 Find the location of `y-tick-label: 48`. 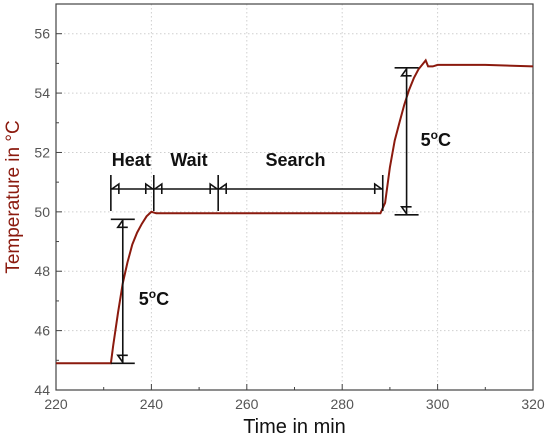

y-tick-label: 48 is located at coordinates (42, 271).